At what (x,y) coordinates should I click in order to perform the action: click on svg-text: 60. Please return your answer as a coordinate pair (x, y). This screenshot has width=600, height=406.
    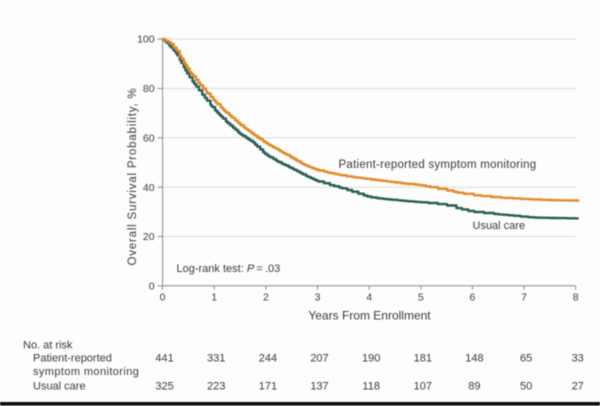
    Looking at the image, I should click on (149, 138).